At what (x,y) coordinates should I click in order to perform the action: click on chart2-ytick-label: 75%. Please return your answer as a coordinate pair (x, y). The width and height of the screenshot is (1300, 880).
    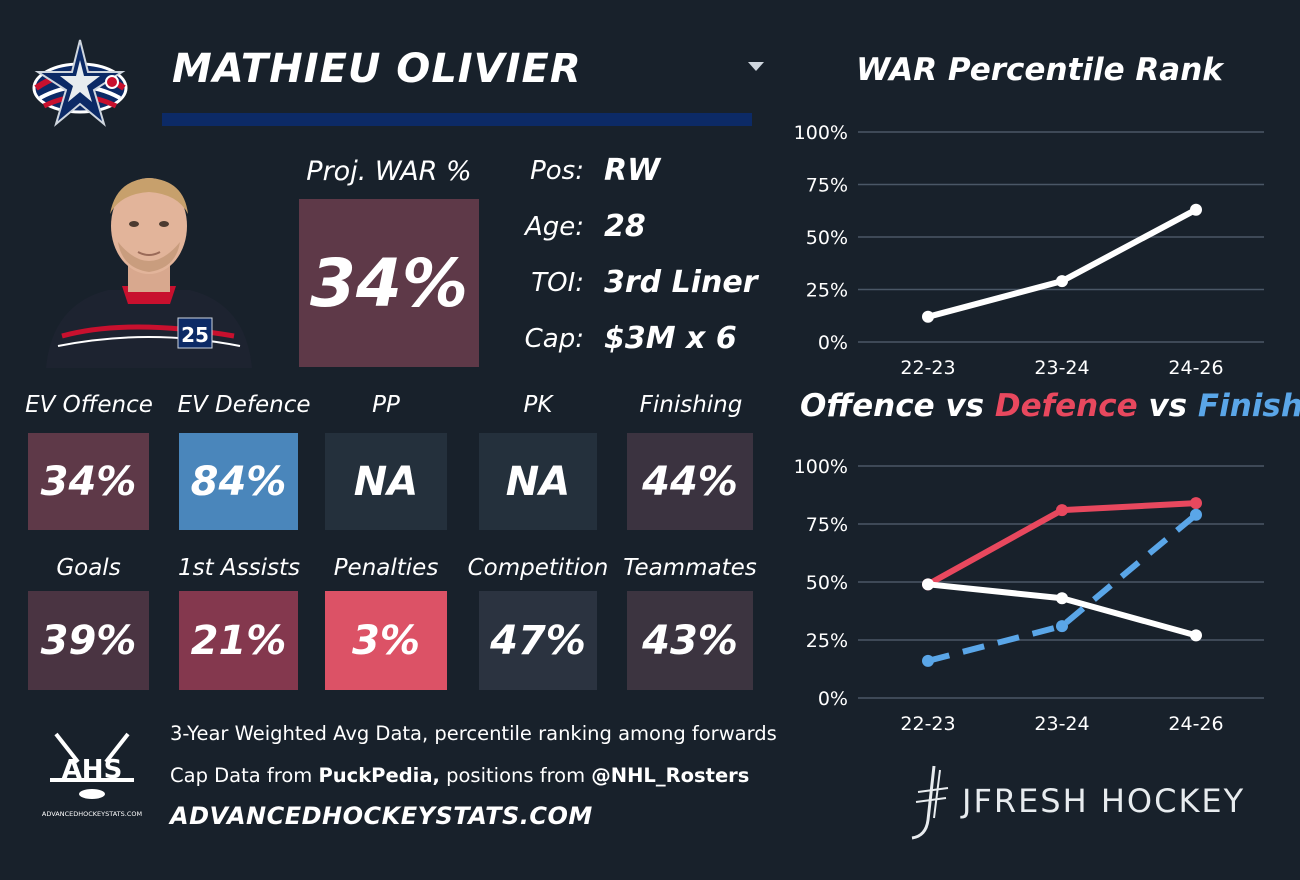
    Looking at the image, I should click on (827, 525).